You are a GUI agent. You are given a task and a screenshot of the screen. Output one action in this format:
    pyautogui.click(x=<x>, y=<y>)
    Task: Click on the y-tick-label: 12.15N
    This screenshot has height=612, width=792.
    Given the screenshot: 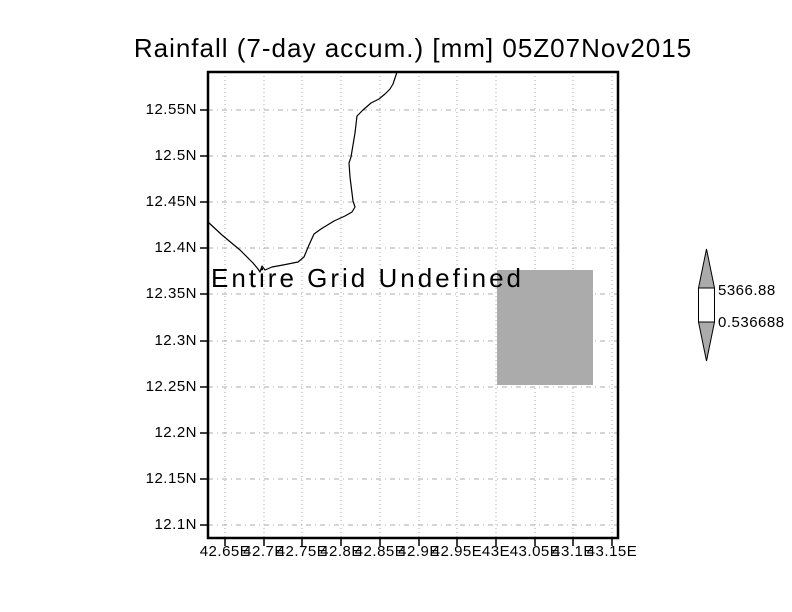 What is the action you would take?
    pyautogui.click(x=171, y=478)
    